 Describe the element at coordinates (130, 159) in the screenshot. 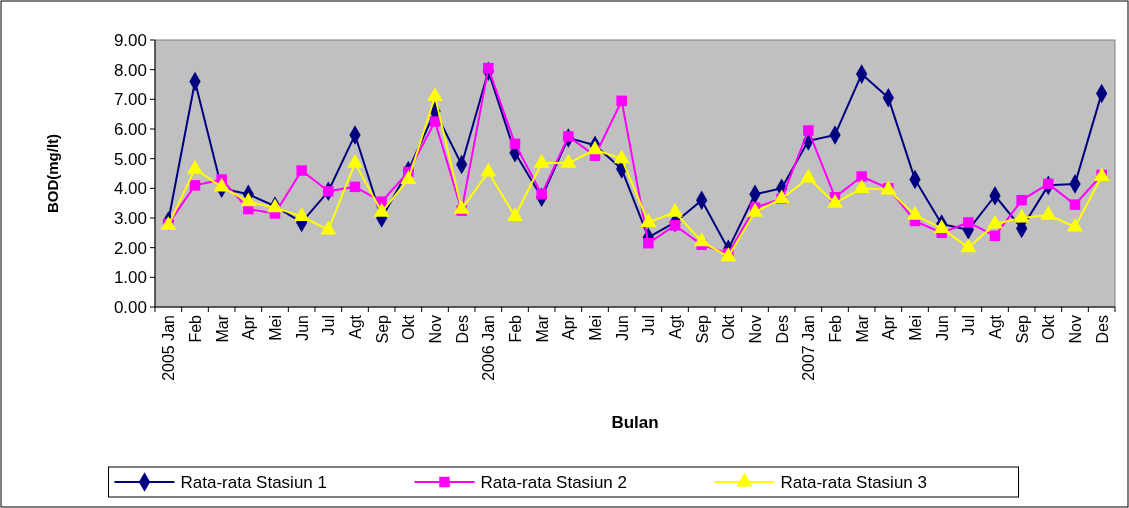

I see `y-tick-label: 5.00` at that location.